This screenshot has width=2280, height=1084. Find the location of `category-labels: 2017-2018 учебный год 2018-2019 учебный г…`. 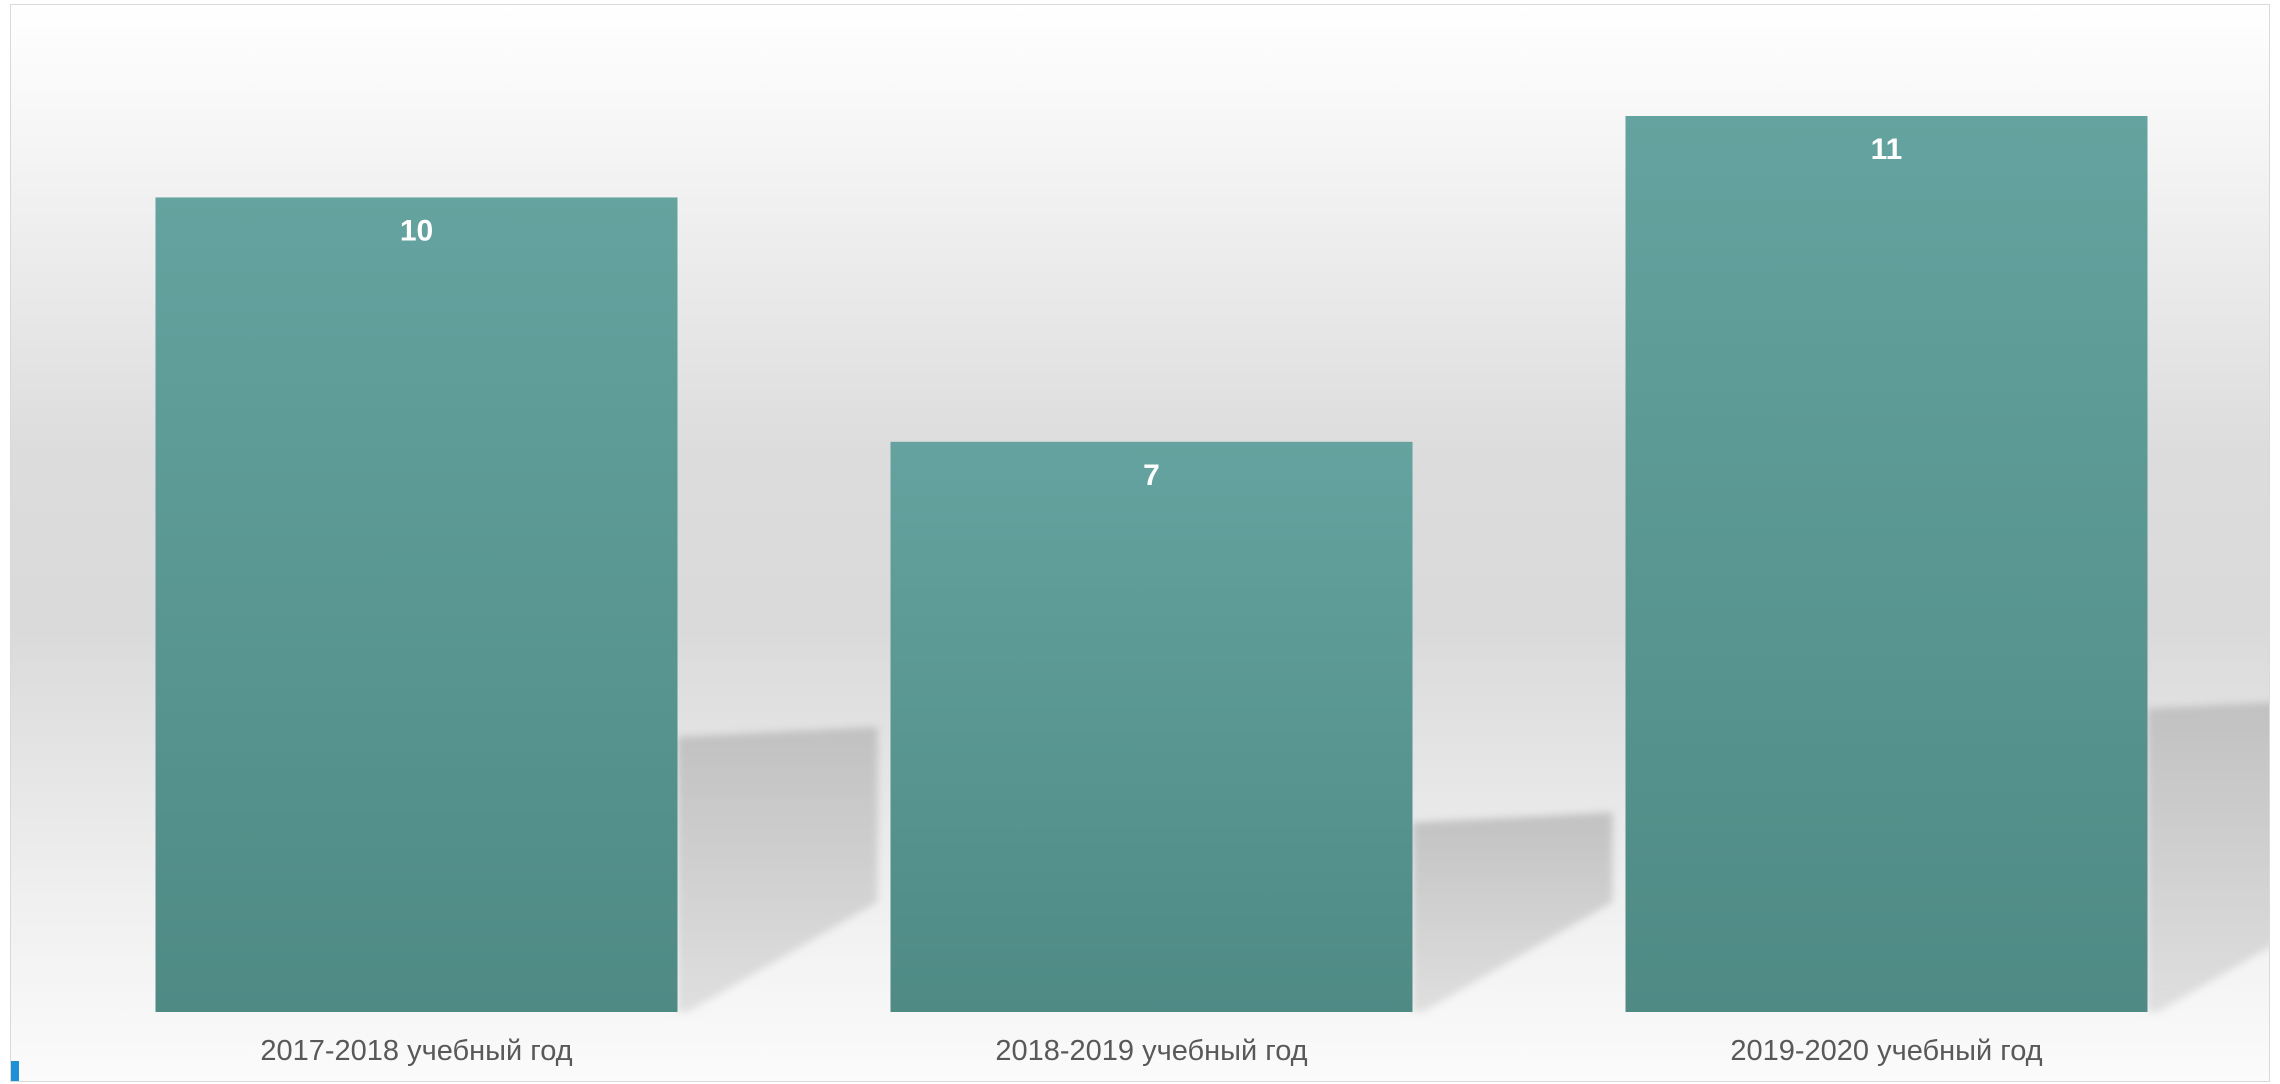

category-labels: 2017-2018 учебный год 2018-2019 учебный г… is located at coordinates (1151, 1051).